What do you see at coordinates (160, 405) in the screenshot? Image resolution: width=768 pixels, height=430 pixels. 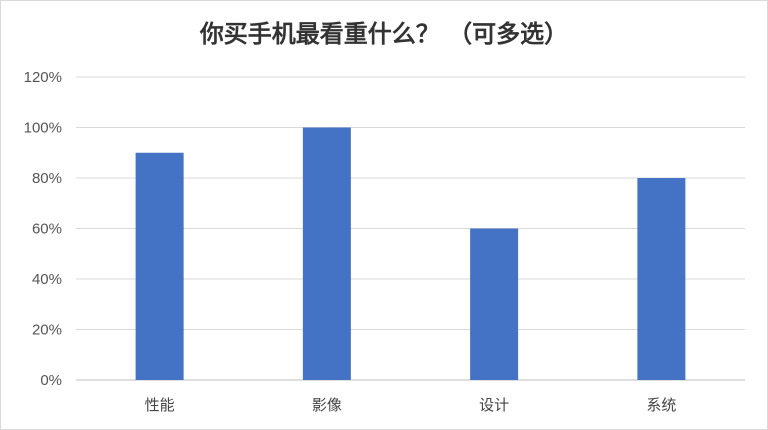 I see `x-tick-label: 性能` at bounding box center [160, 405].